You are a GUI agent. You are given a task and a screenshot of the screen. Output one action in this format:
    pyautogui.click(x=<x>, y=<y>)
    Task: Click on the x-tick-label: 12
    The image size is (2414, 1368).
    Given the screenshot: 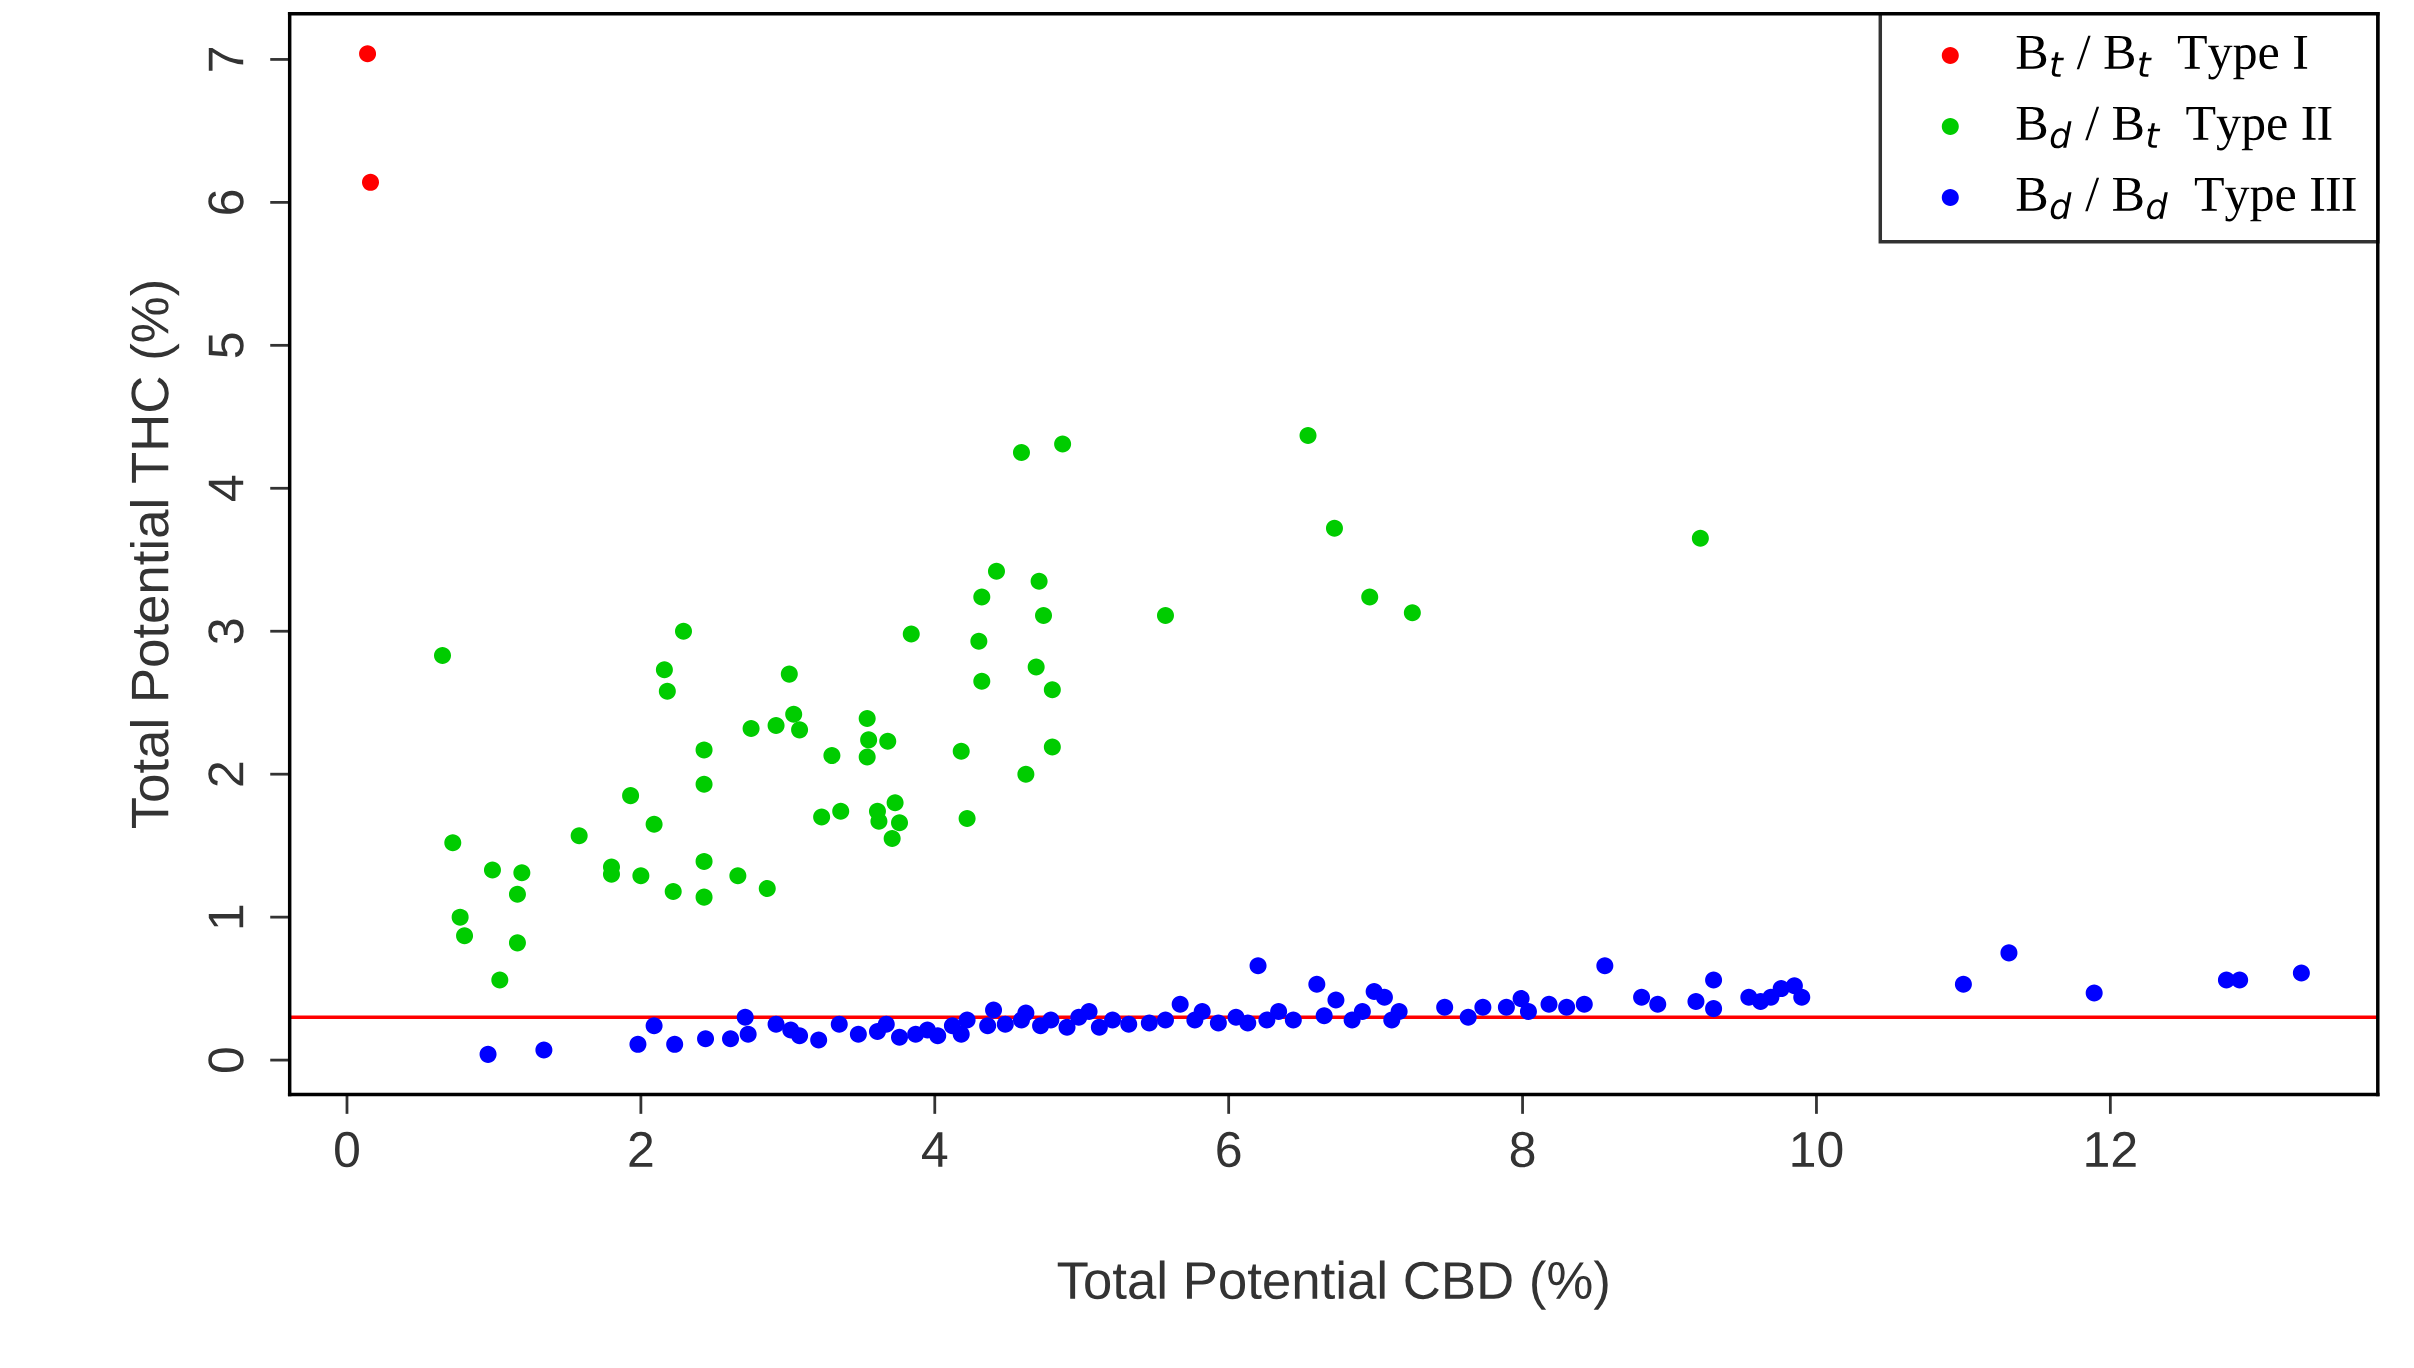 What is the action you would take?
    pyautogui.click(x=2111, y=1149)
    